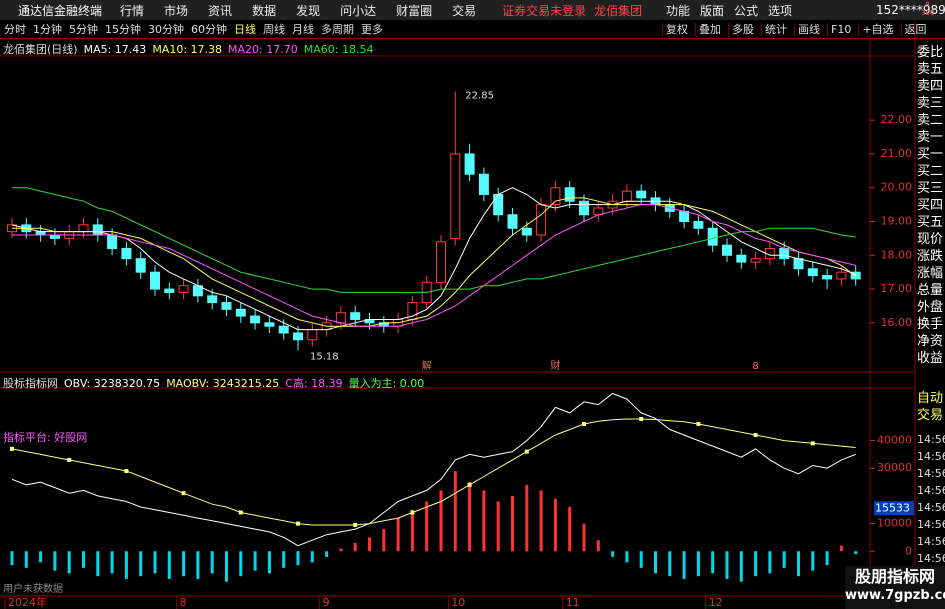 Image resolution: width=945 pixels, height=609 pixels. Describe the element at coordinates (930, 171) in the screenshot. I see `quote-label: 买二` at that location.